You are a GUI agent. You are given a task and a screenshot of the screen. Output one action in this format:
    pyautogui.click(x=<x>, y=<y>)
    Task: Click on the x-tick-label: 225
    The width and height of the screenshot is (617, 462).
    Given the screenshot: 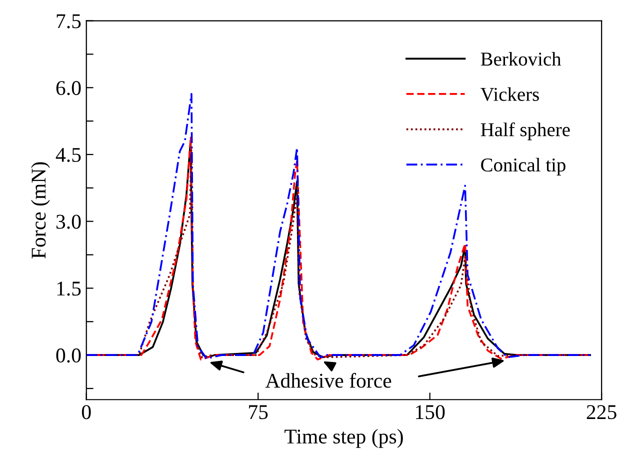 What is the action you would take?
    pyautogui.click(x=601, y=412)
    